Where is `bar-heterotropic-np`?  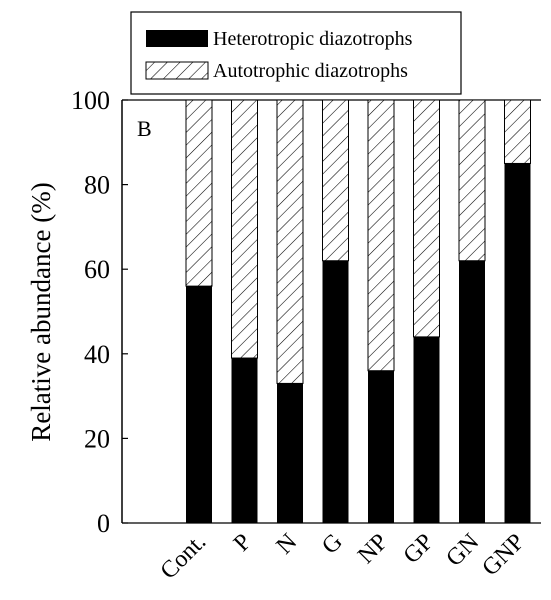
bar-heterotropic-np is located at coordinates (381, 446).